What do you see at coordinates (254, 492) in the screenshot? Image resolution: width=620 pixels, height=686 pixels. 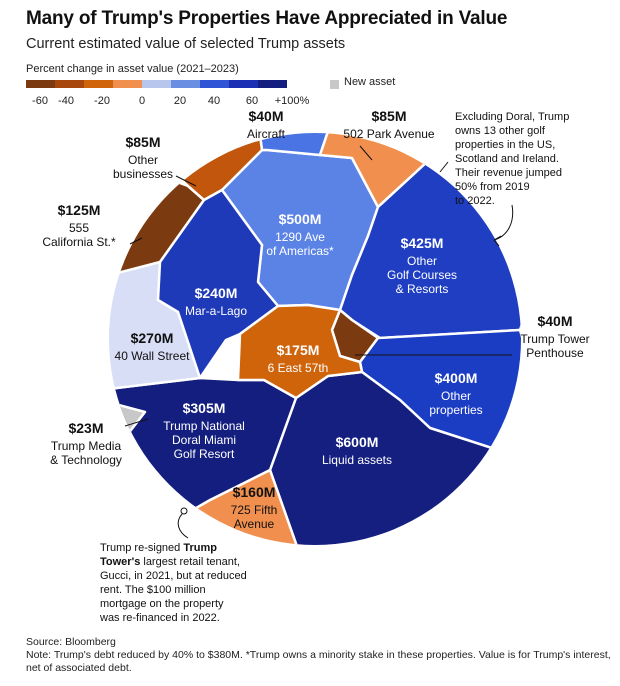 I see `asset-value: $160M` at bounding box center [254, 492].